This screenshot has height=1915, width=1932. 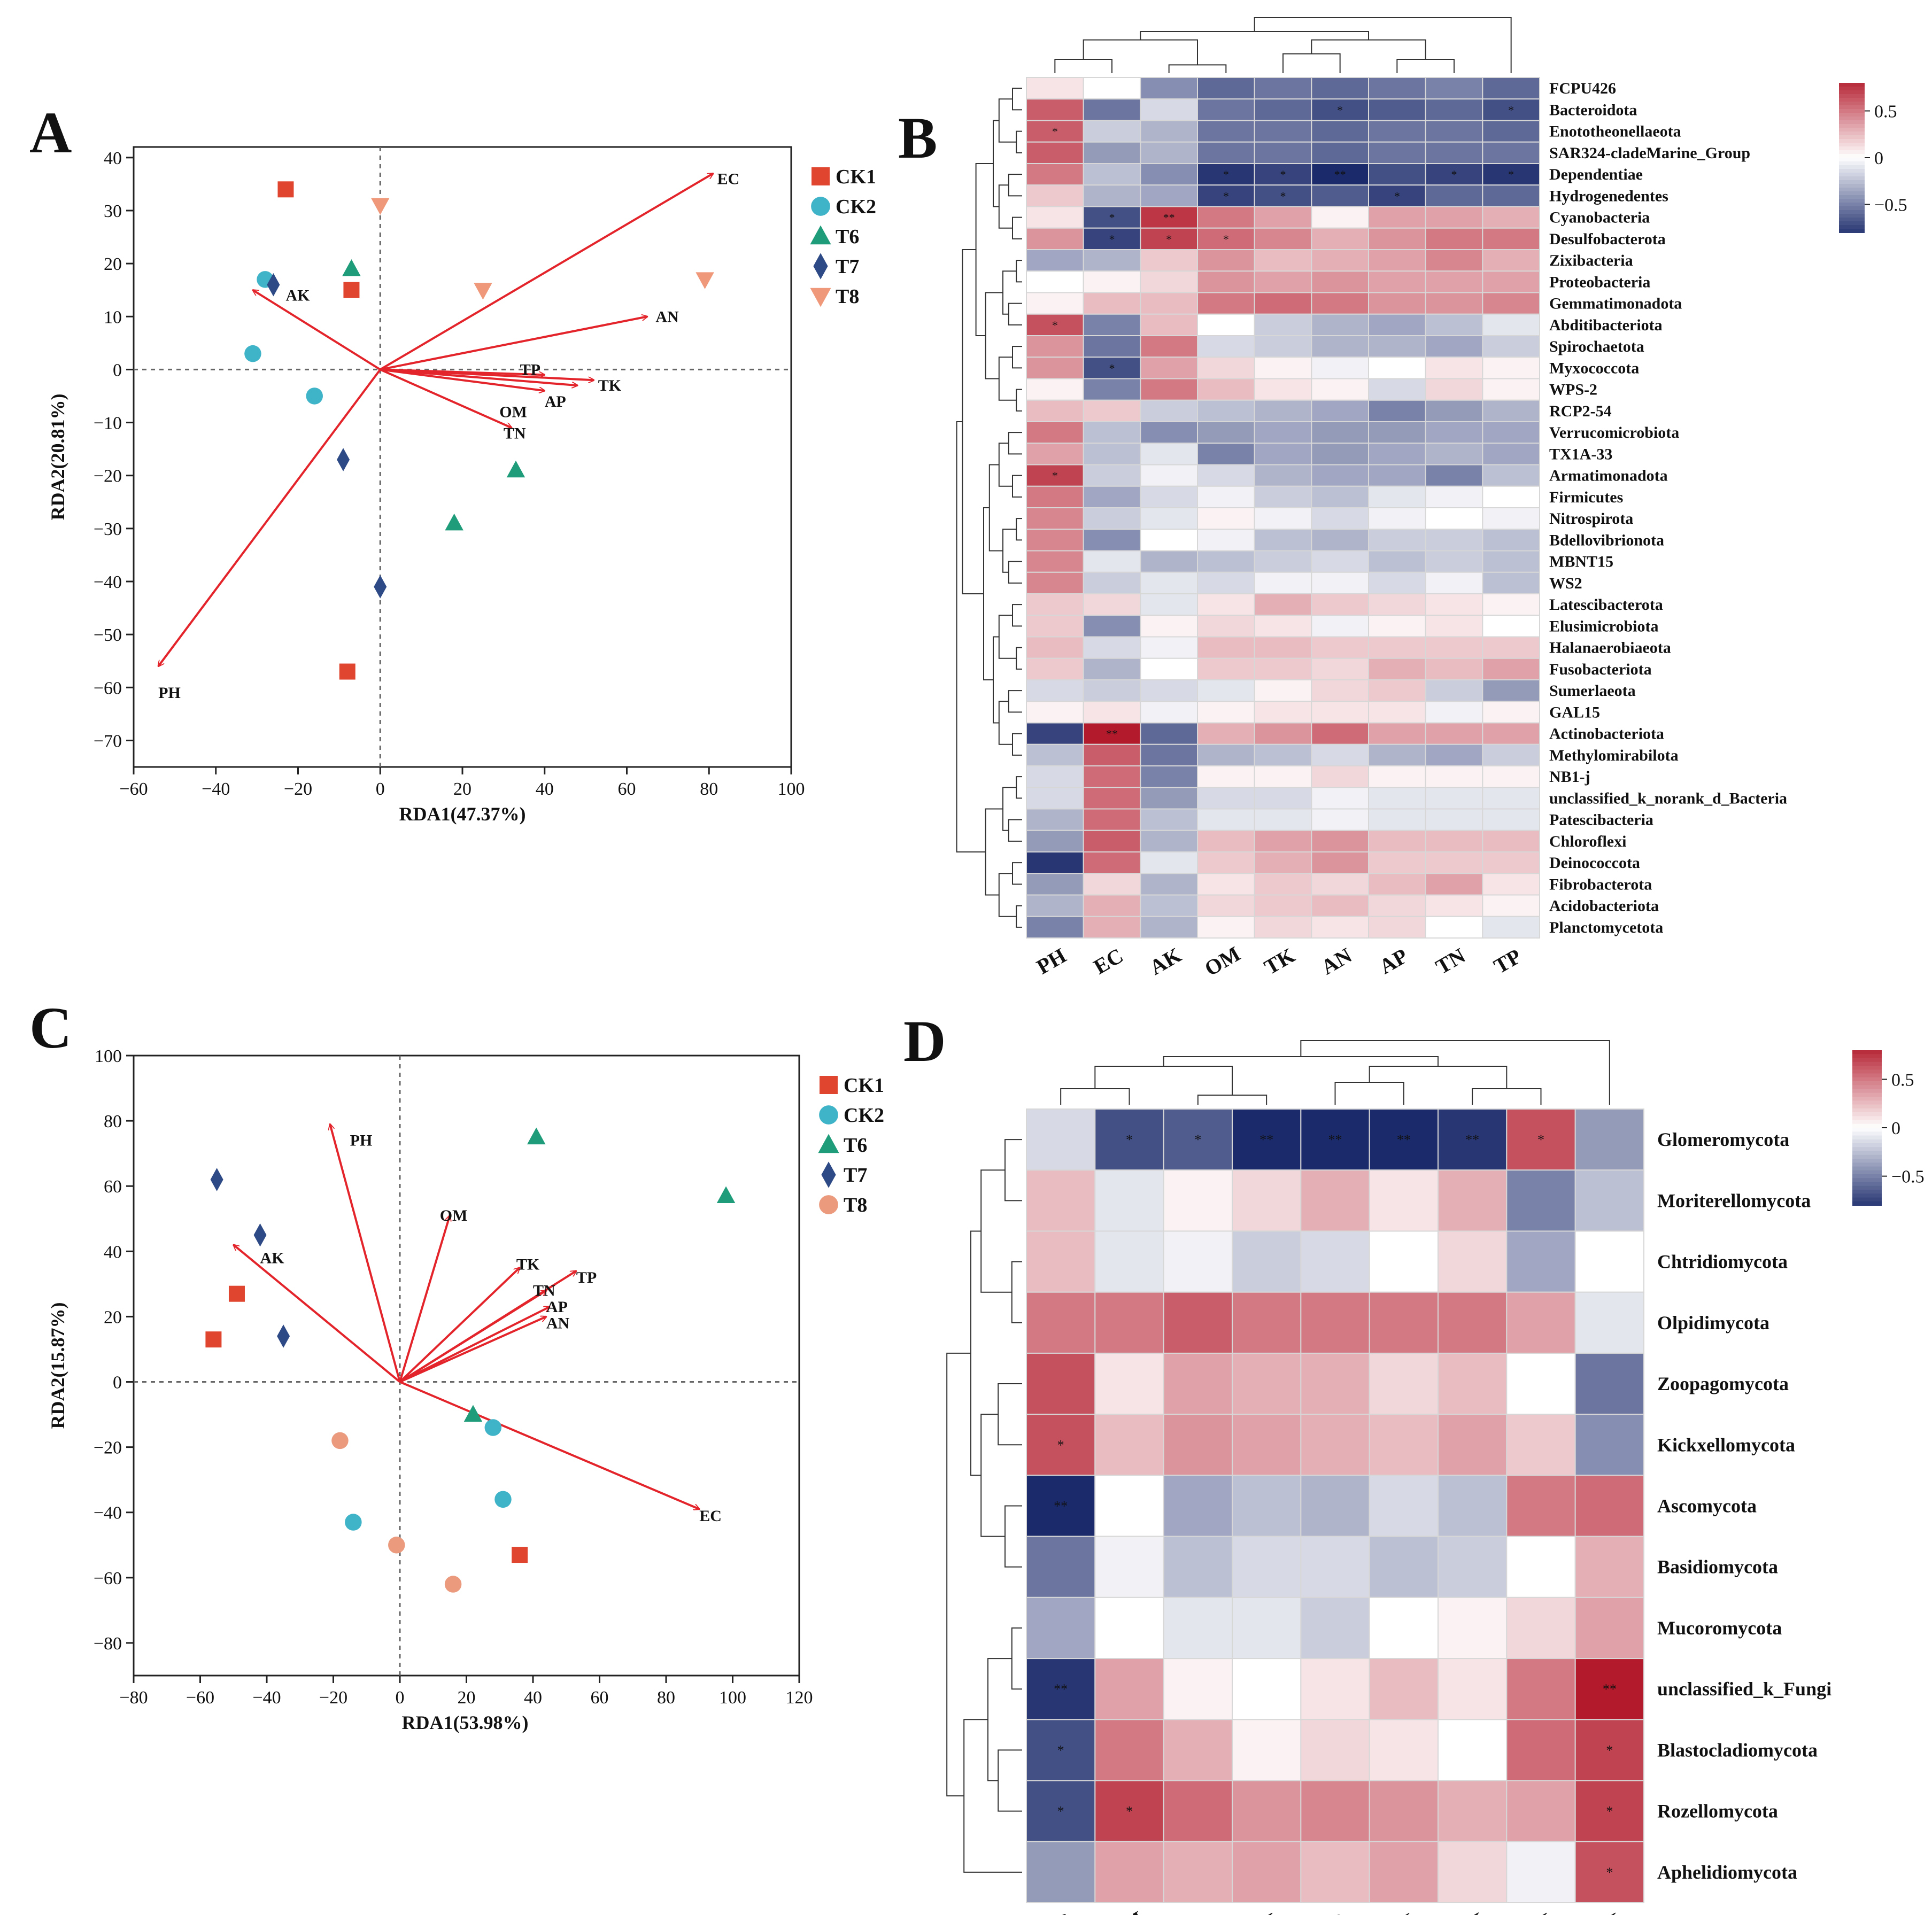 What do you see at coordinates (487, 374) in the screenshot?
I see `vector-tk` at bounding box center [487, 374].